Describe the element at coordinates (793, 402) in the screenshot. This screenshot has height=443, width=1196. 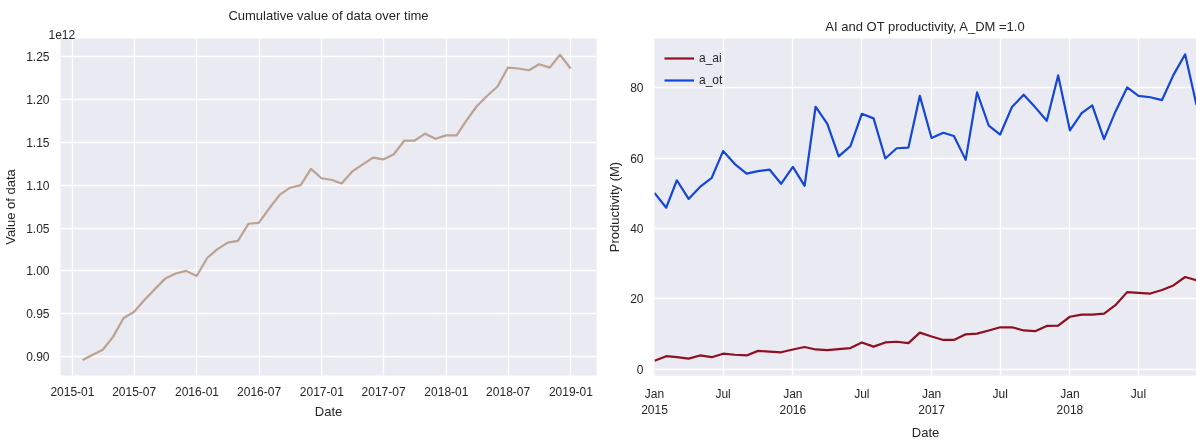
I see `x-tick-label: Jan 2016` at that location.